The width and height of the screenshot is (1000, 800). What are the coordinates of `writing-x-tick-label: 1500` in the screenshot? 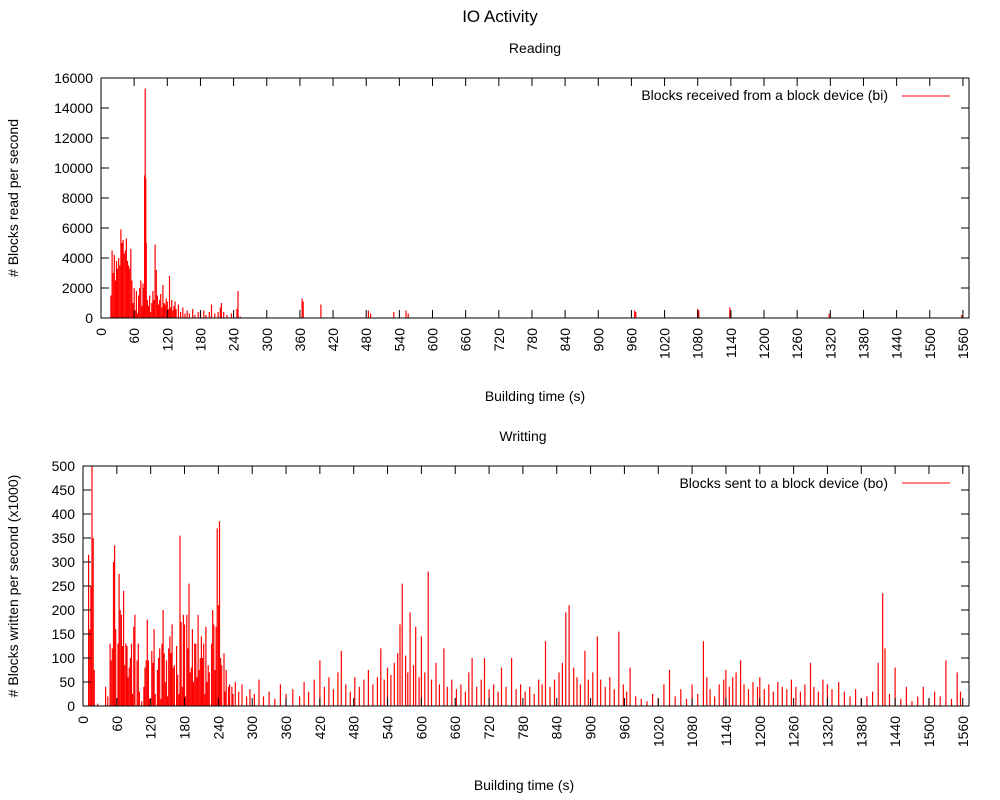 It's located at (929, 731).